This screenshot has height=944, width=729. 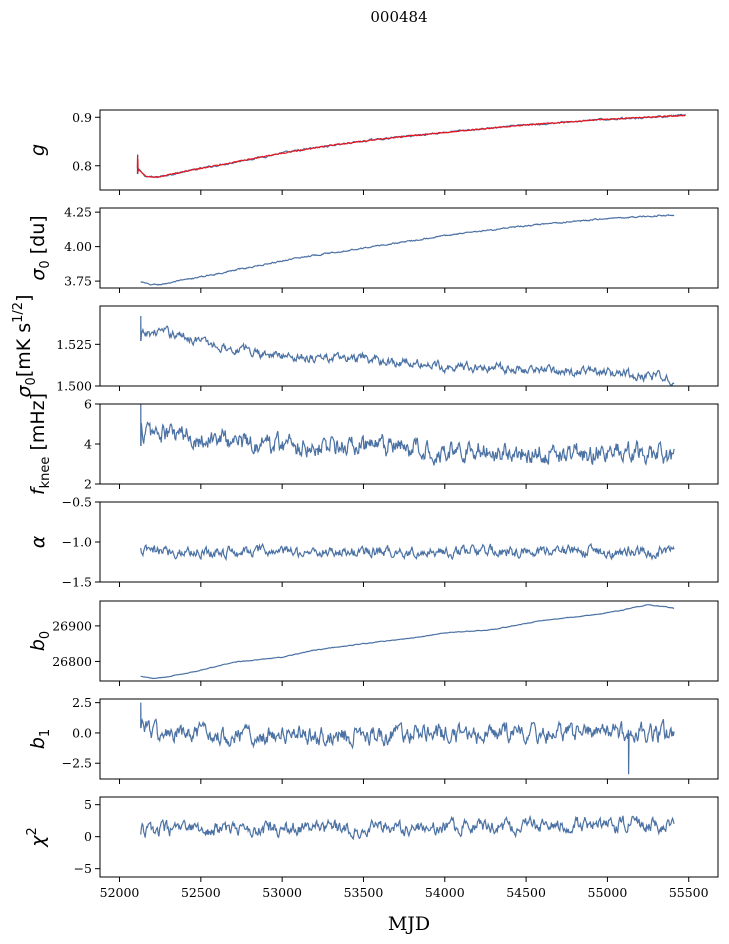 What do you see at coordinates (78, 246) in the screenshot?
I see `y-tick-label: 4.00` at bounding box center [78, 246].